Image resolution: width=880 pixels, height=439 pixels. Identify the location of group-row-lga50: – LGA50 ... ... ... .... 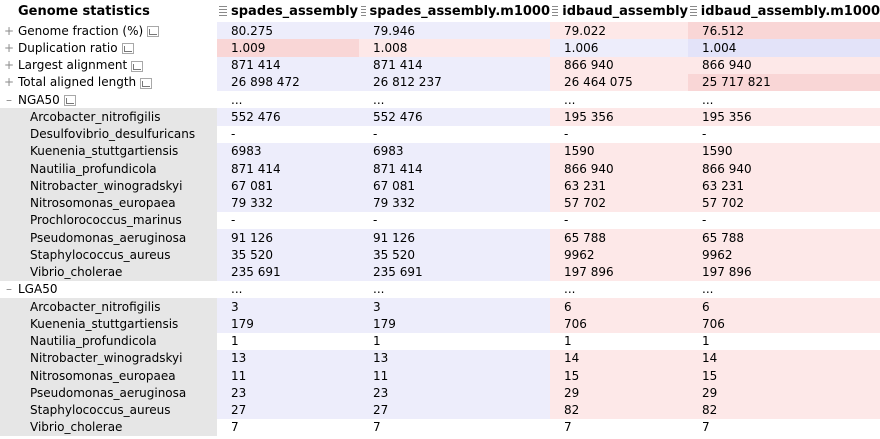
(360, 289).